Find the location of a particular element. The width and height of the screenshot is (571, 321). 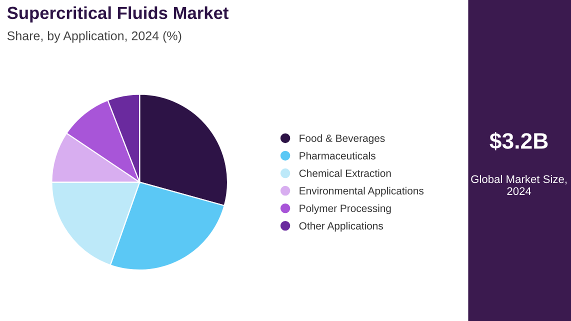

legend-label: Polymer Processing is located at coordinates (345, 209).